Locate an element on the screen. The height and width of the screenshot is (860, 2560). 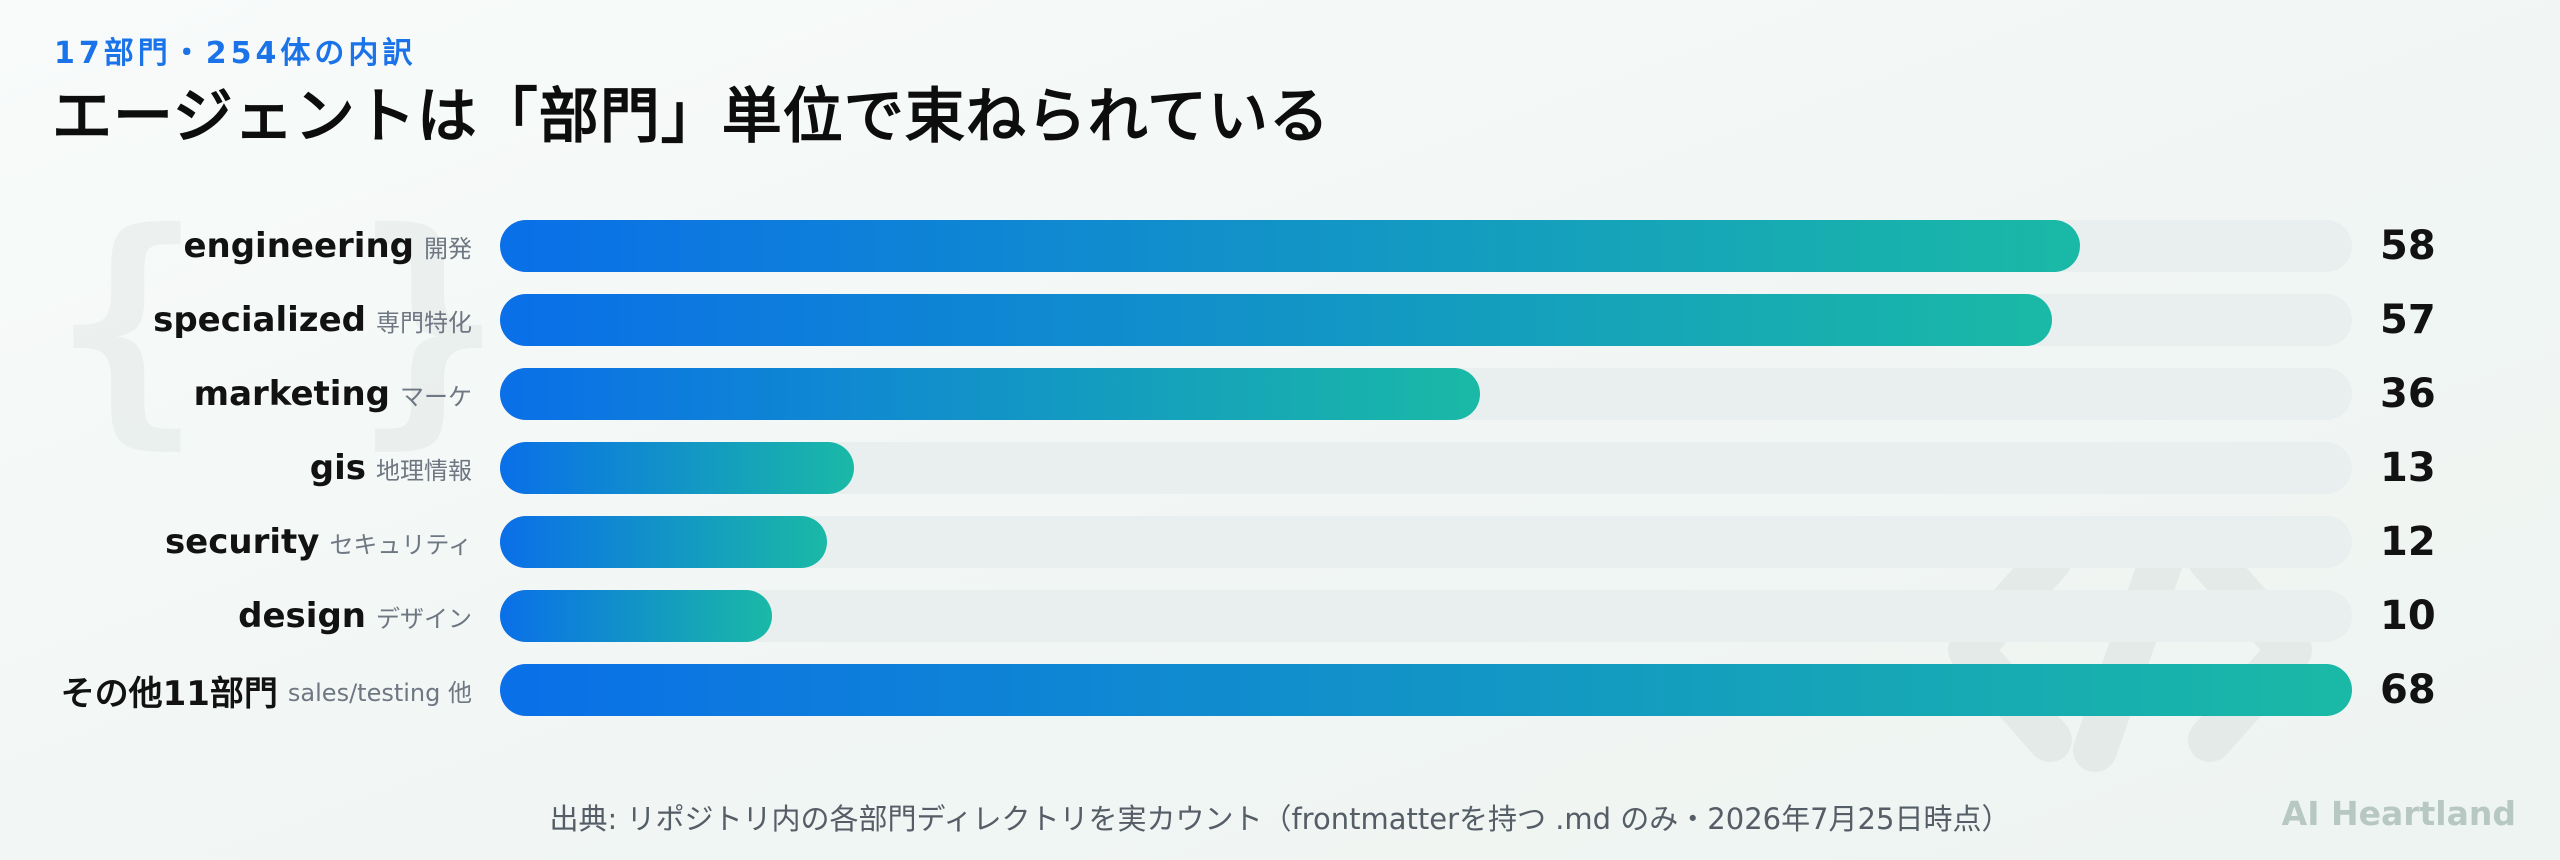
bar-row: specialized 専門特化 57 is located at coordinates (1280, 320).